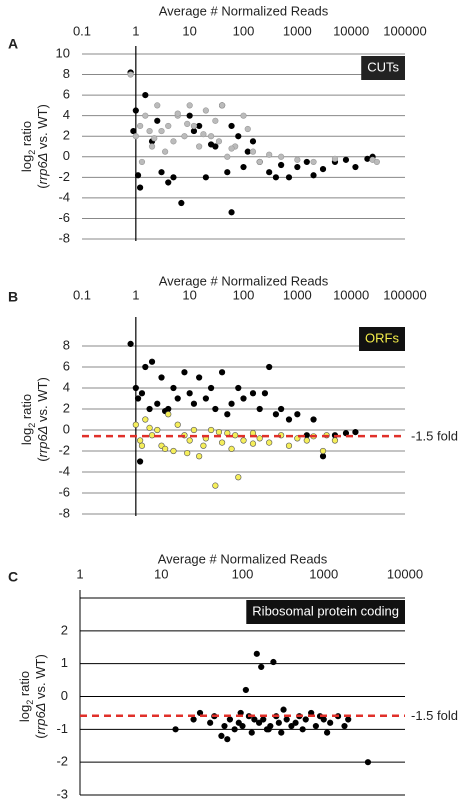  Describe the element at coordinates (26, 408) in the screenshot. I see `y-label-part: ratio` at that location.